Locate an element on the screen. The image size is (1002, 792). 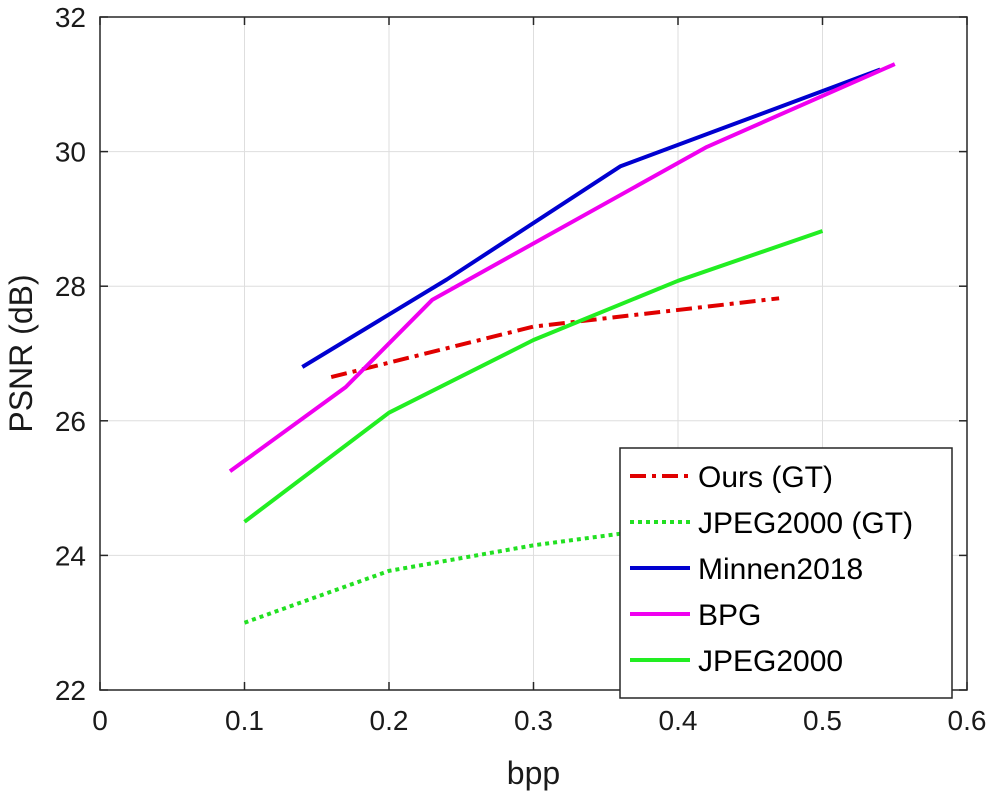
legend-label: Ours (GT) is located at coordinates (765, 477).